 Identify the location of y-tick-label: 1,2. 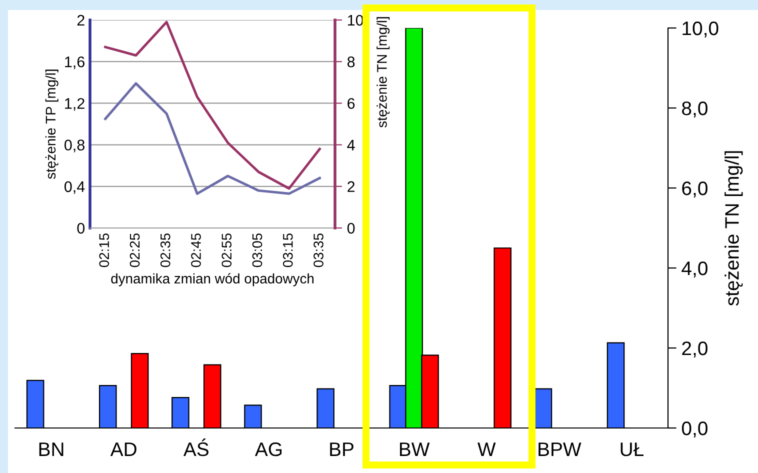
(74, 104).